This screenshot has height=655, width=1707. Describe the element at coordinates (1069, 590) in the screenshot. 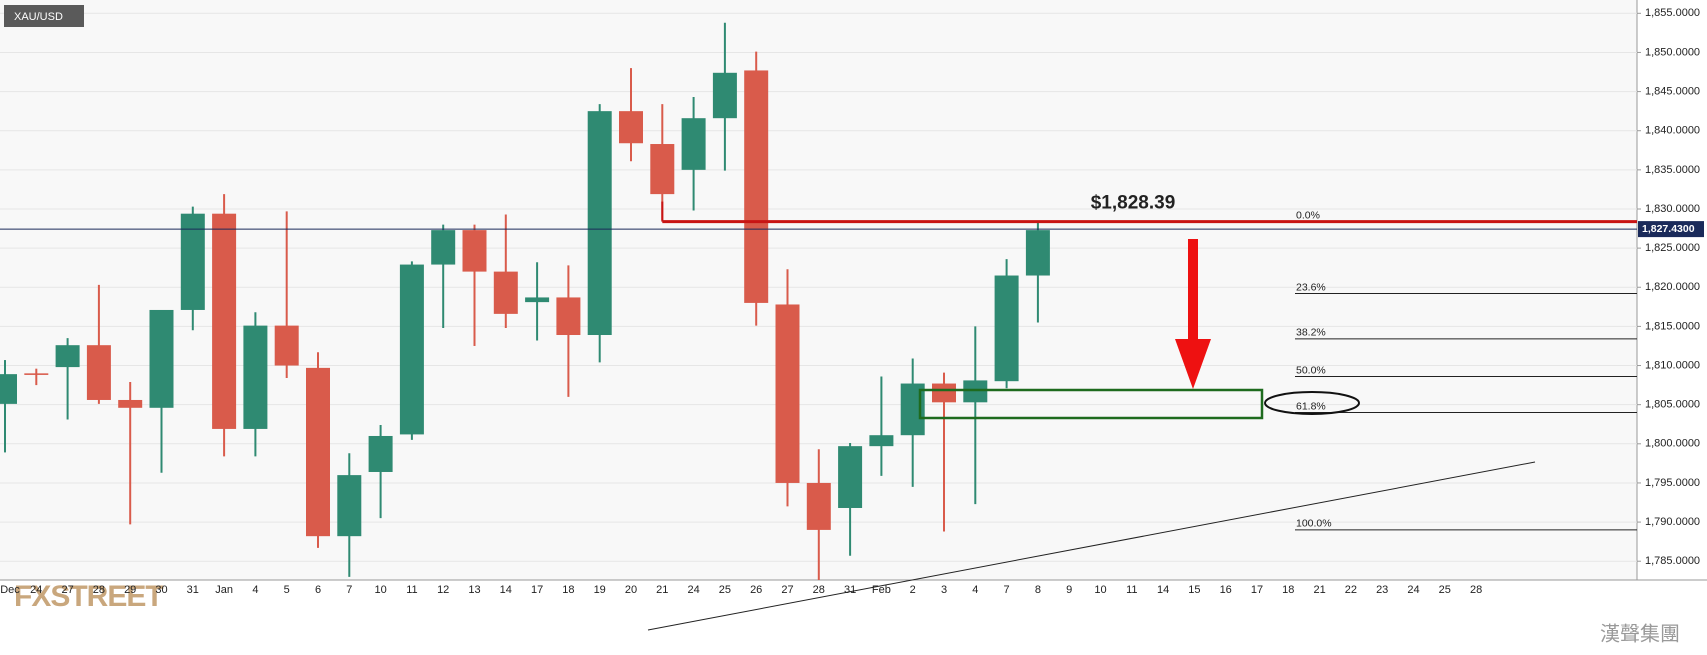

I see `x-tick-label: 9` at that location.